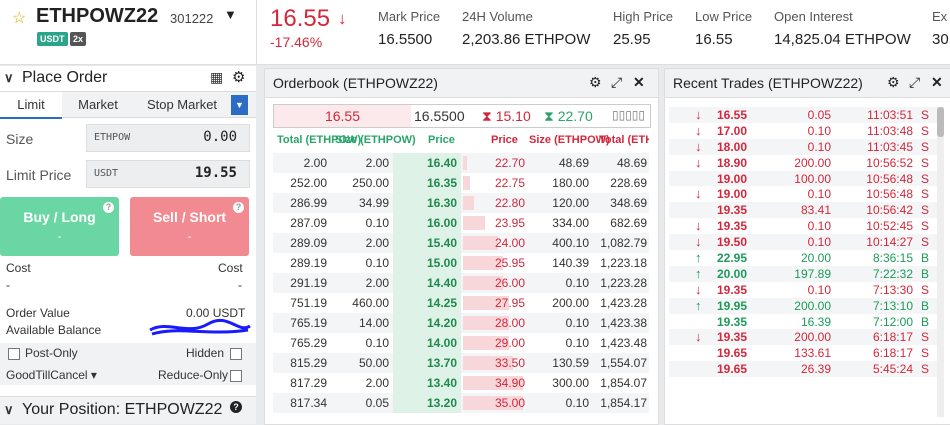 This screenshot has width=950, height=425. I want to click on bid-total: 2.00, so click(315, 163).